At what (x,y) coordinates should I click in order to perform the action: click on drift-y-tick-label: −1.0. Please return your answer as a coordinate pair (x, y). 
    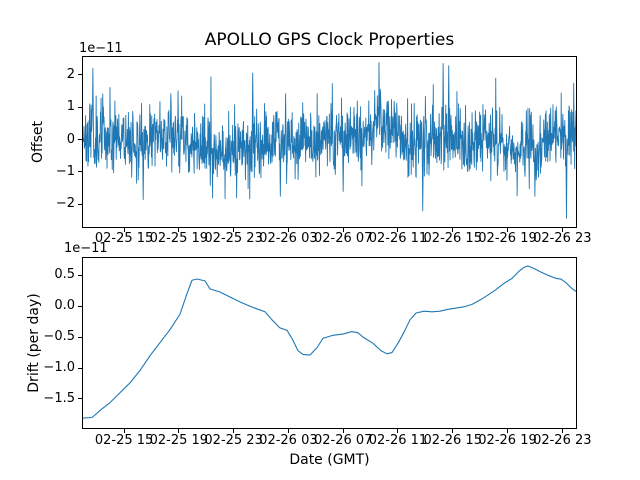
    Looking at the image, I should click on (59, 367).